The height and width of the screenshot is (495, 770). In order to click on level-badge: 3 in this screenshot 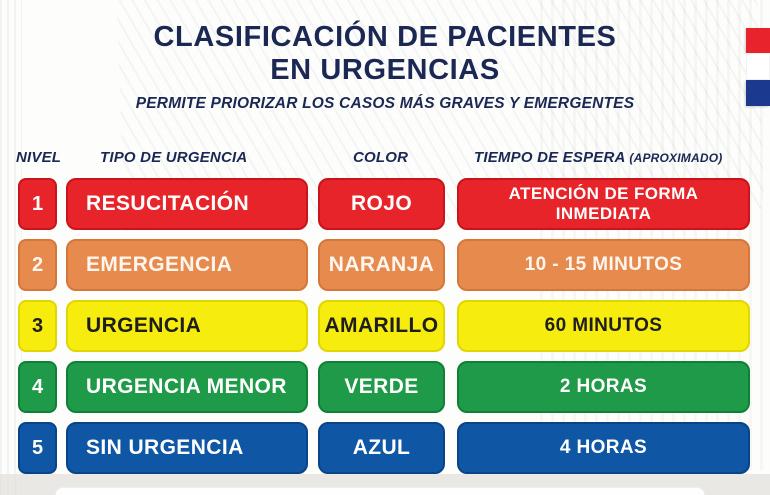, I will do `click(37, 326)`.